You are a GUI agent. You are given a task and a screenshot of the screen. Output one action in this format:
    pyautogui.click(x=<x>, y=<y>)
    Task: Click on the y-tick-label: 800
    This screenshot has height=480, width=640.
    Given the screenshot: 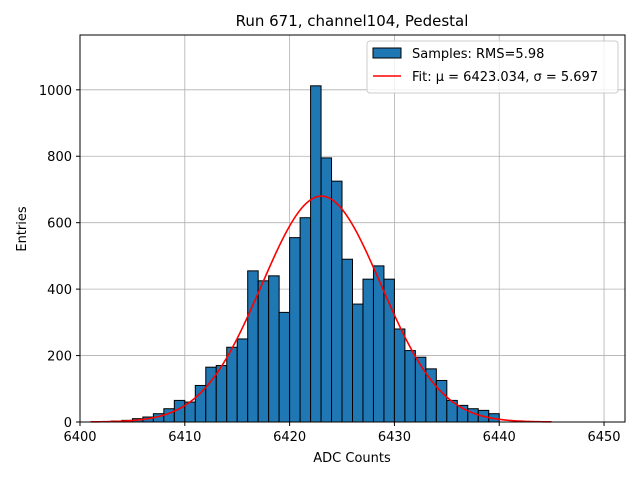 What is the action you would take?
    pyautogui.click(x=59, y=157)
    